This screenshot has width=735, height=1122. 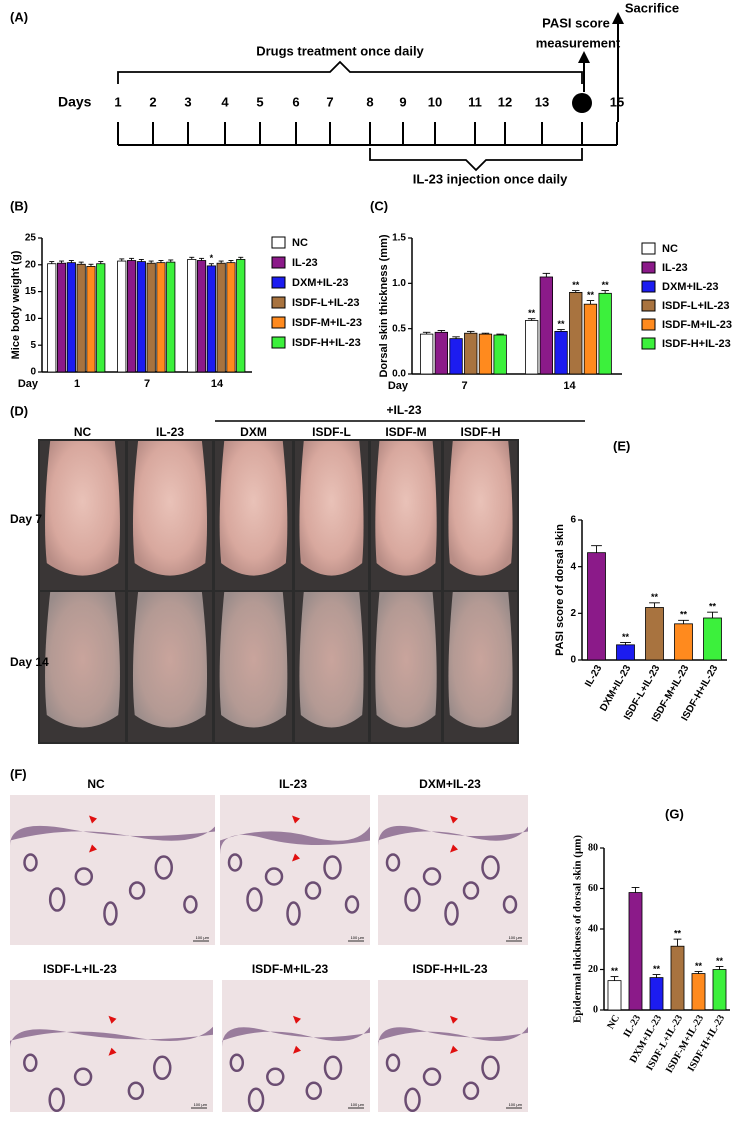 What do you see at coordinates (147, 384) in the screenshot?
I see `x-tick-label: 7` at bounding box center [147, 384].